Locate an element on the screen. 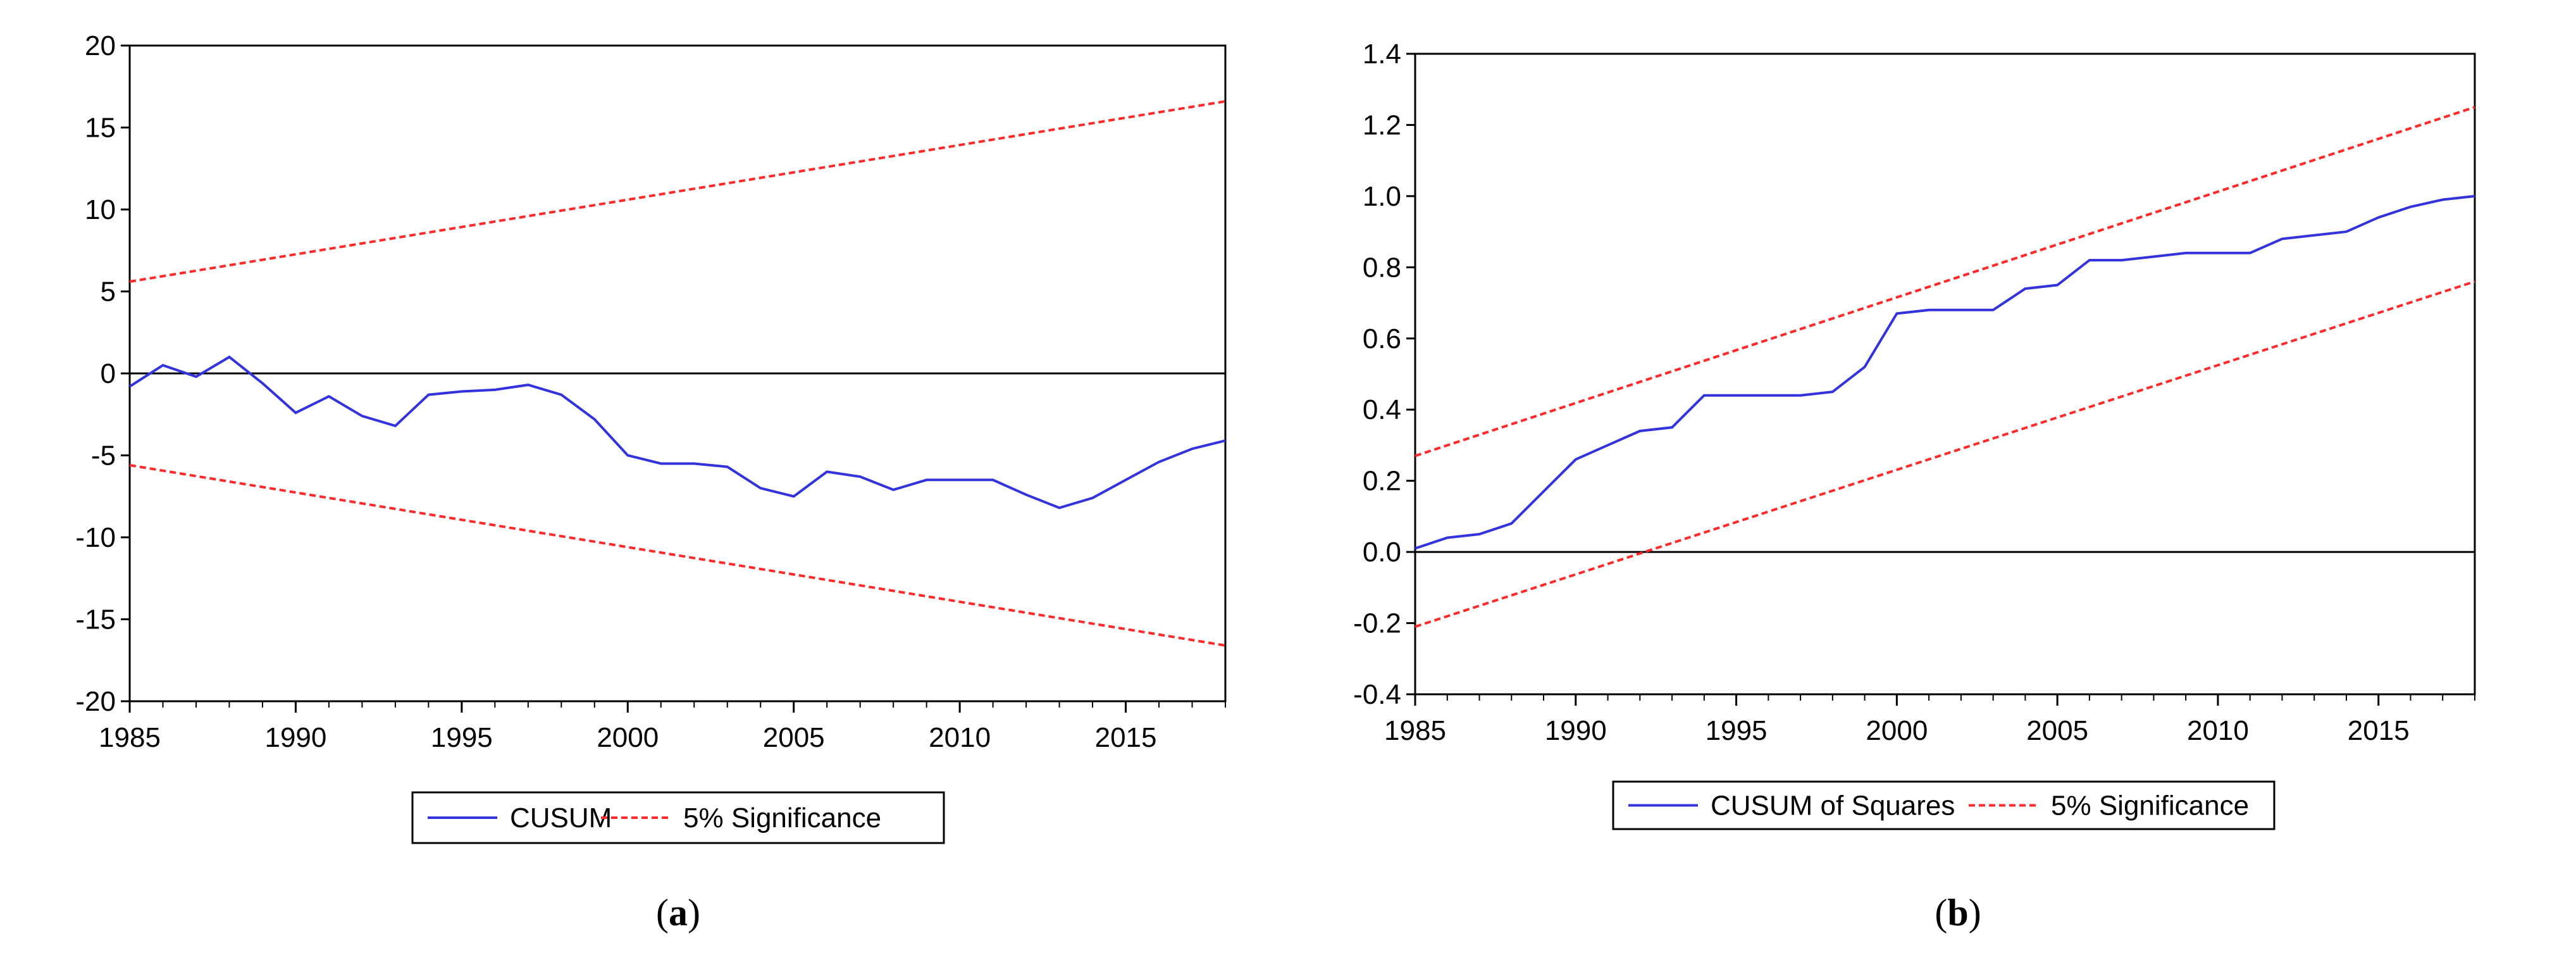  y-tick-label: 0.0 is located at coordinates (1382, 552).